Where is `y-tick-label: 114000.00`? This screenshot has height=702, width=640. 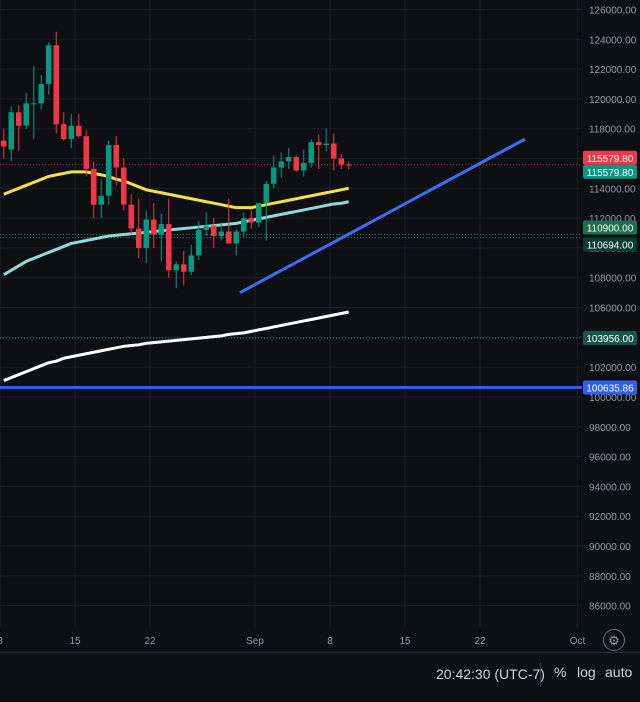 y-tick-label: 114000.00 is located at coordinates (612, 189).